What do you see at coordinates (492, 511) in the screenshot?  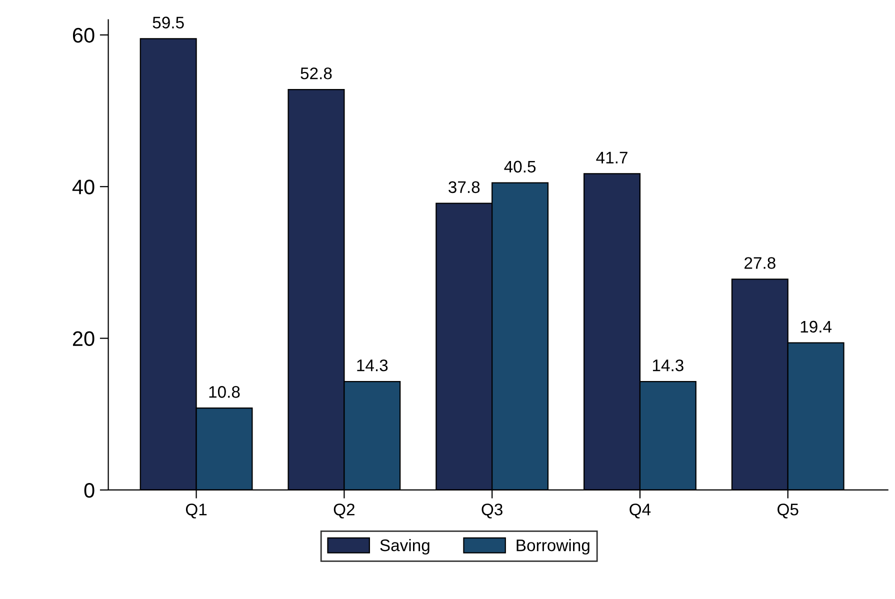 I see `x-tick-label: Q3` at bounding box center [492, 511].